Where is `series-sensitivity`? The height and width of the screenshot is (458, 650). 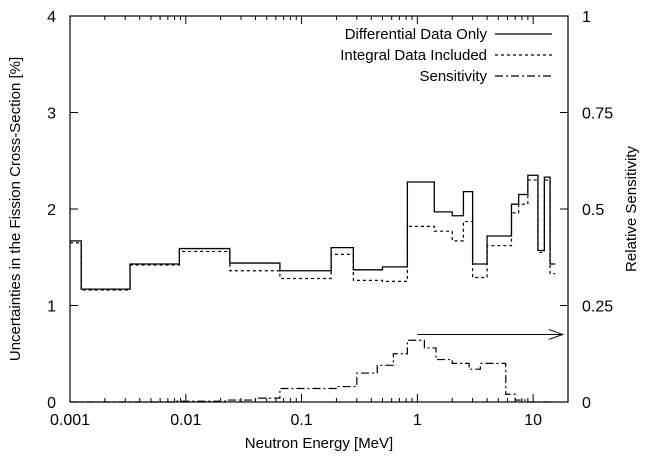 series-sensitivity is located at coordinates (313, 371).